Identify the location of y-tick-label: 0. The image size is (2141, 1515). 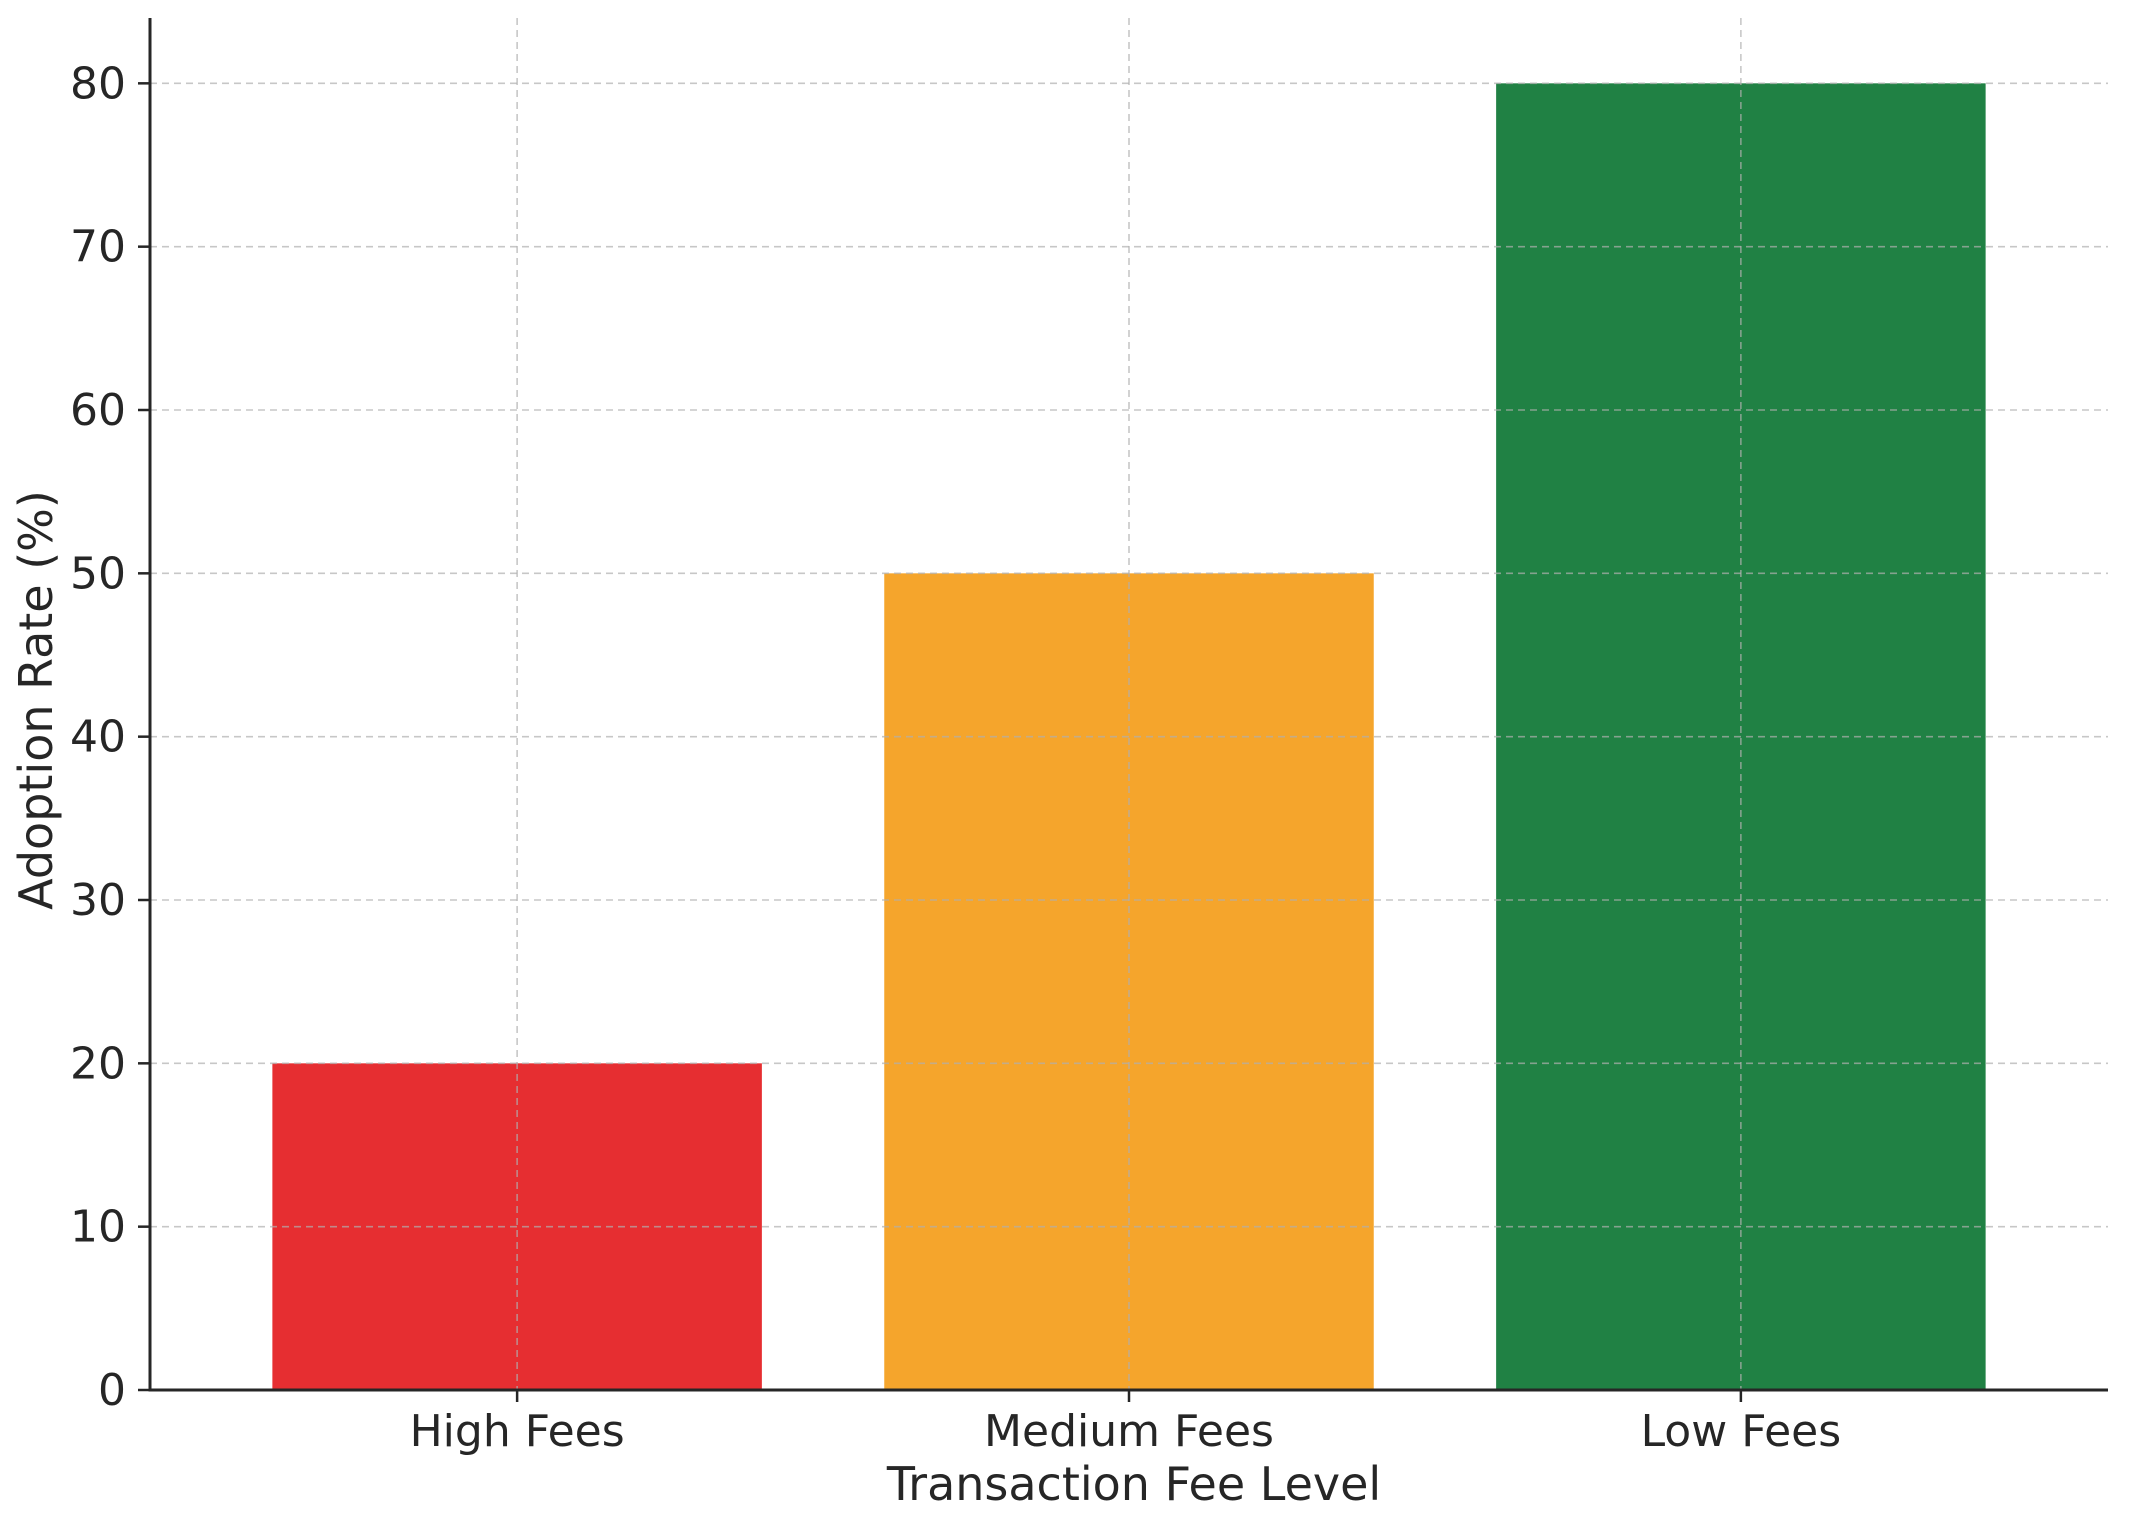
(112, 1390).